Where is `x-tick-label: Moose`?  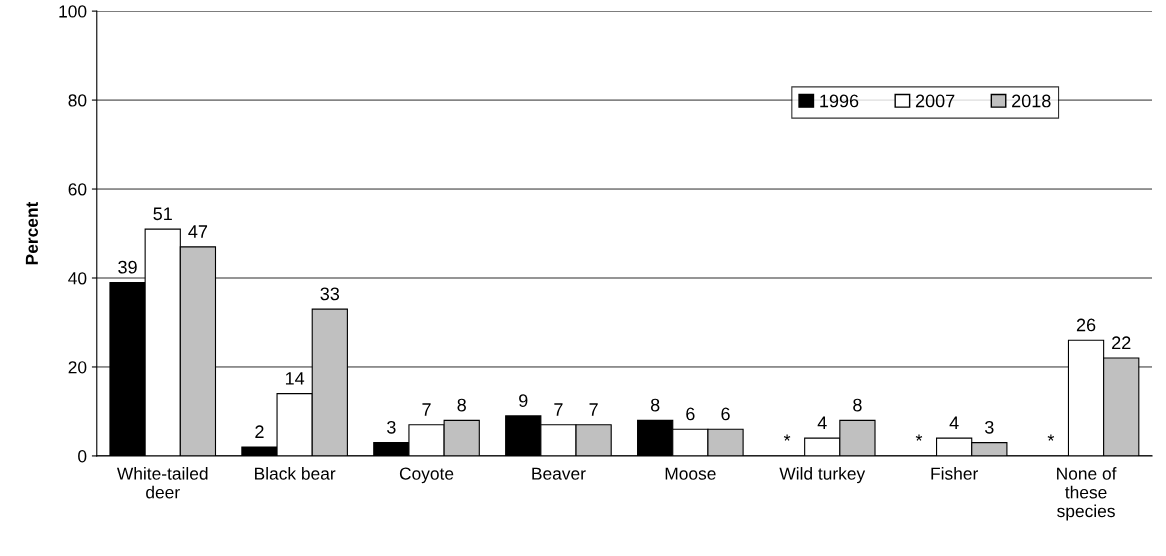
x-tick-label: Moose is located at coordinates (690, 473).